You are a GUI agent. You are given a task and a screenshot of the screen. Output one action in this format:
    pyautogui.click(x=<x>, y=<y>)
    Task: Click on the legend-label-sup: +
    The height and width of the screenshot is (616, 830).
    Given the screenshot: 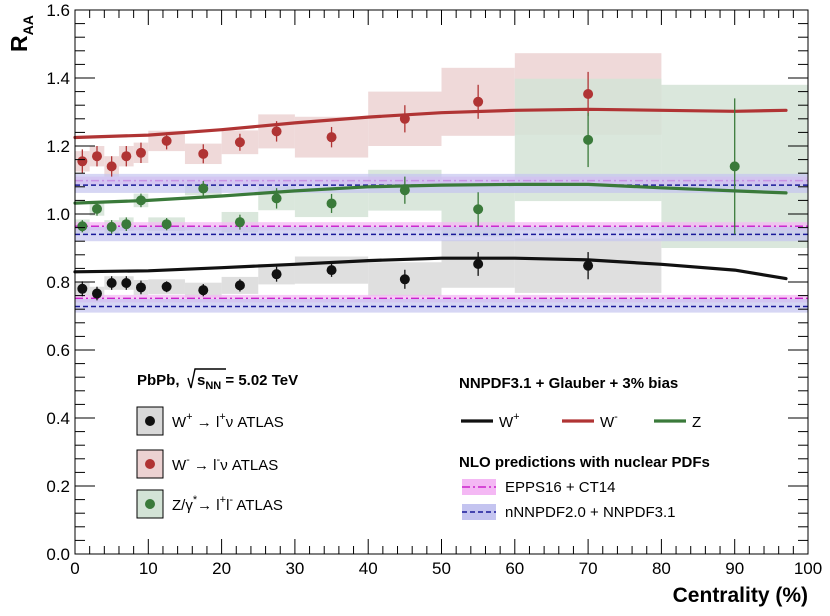 What is the action you would take?
    pyautogui.click(x=189, y=417)
    